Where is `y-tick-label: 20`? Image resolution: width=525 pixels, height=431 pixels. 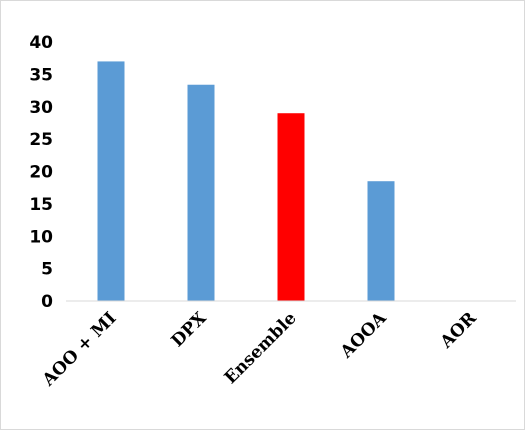 y-tick-label: 20 is located at coordinates (41, 173).